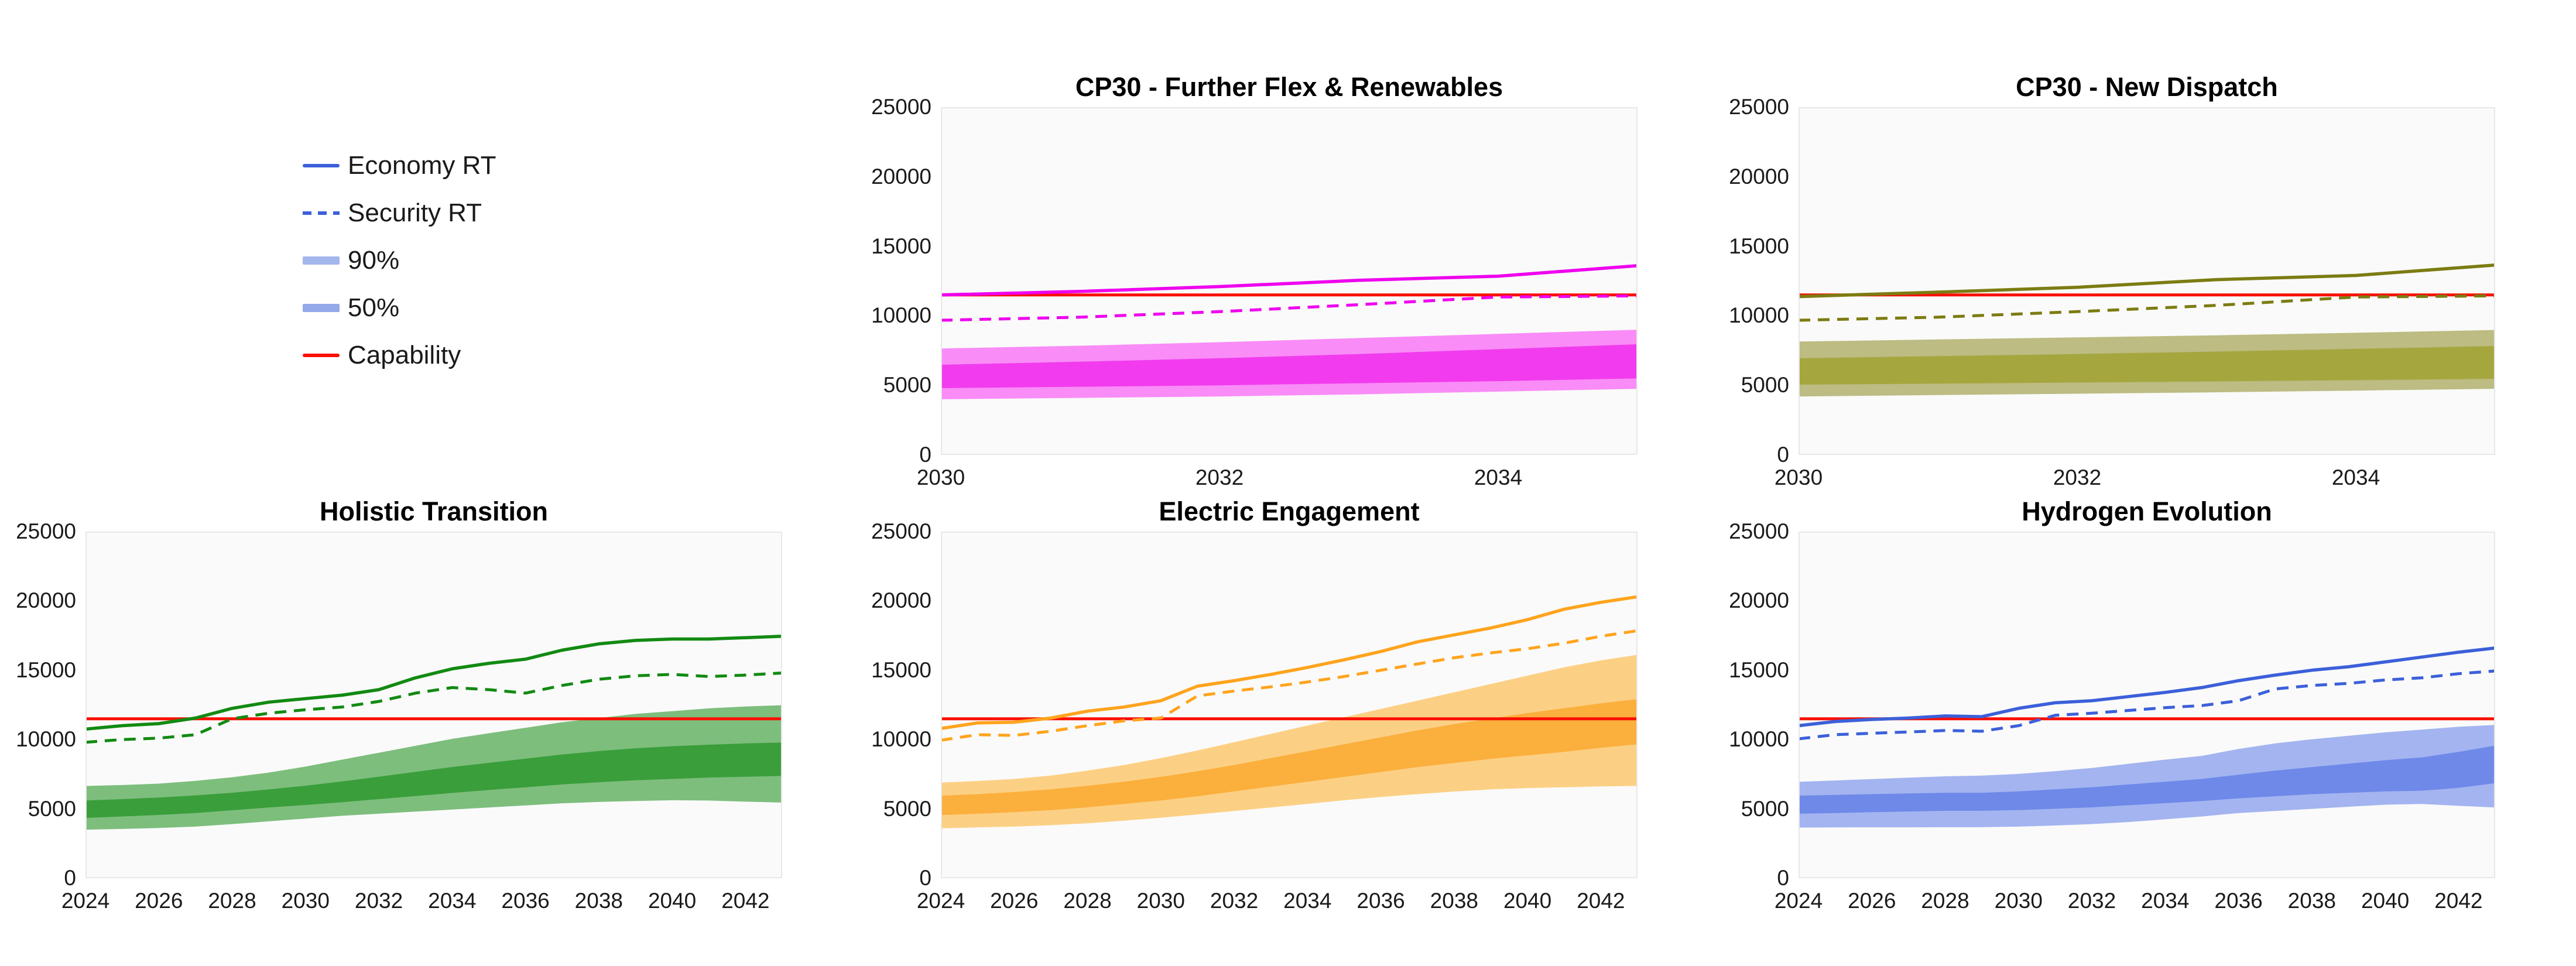 The width and height of the screenshot is (2576, 966). I want to click on plot-area-hydrogen-evolution, so click(2147, 705).